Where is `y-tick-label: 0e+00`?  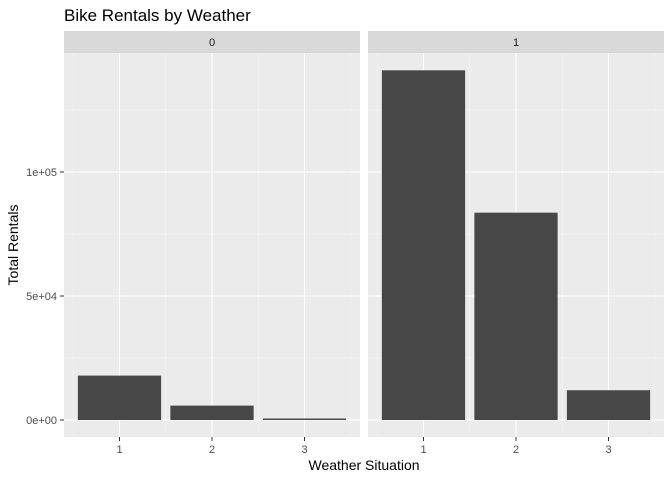 y-tick-label: 0e+00 is located at coordinates (41, 421).